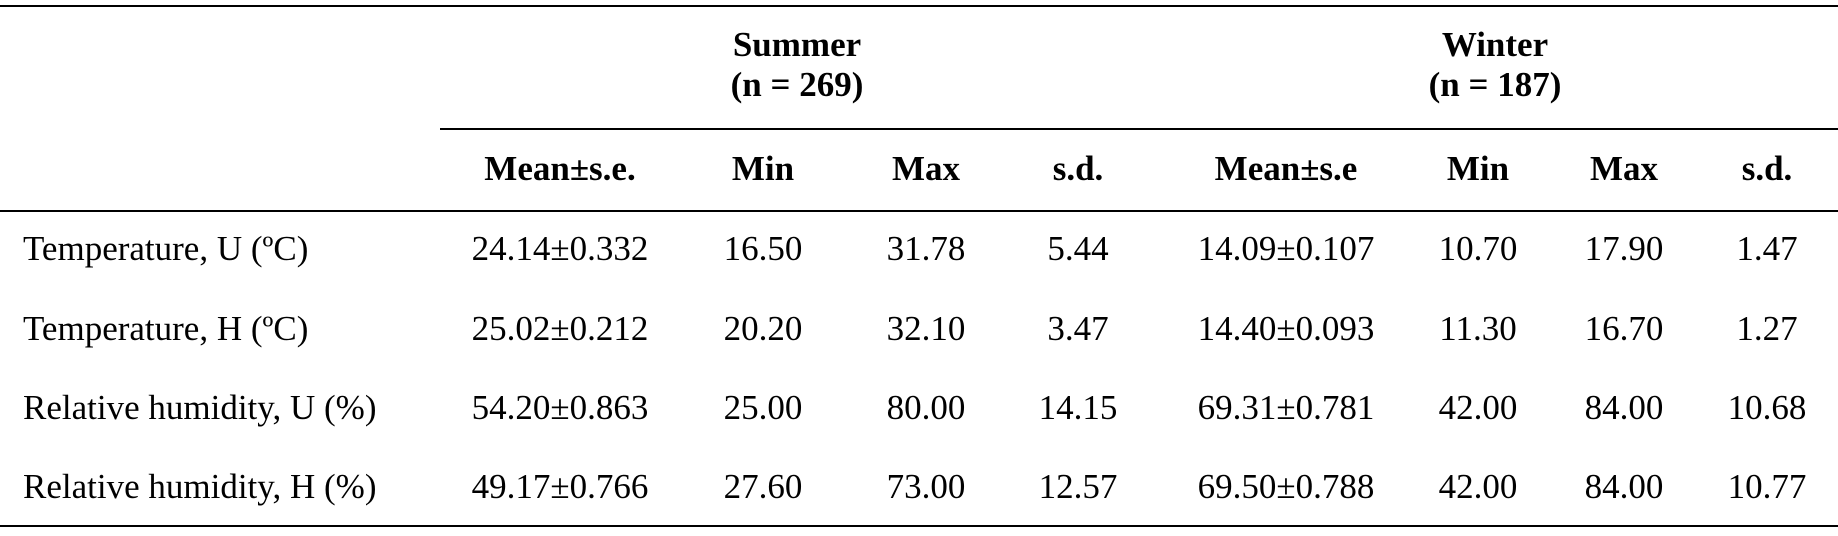  I want to click on row-label: Relative humidity, H (%), so click(200, 486).